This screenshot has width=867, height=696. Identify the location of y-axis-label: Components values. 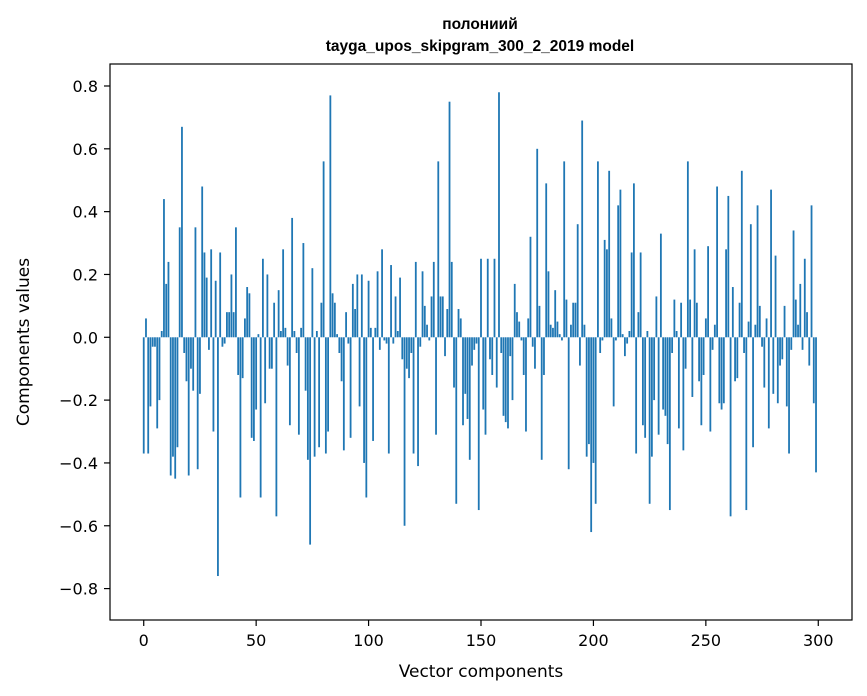
(24, 342).